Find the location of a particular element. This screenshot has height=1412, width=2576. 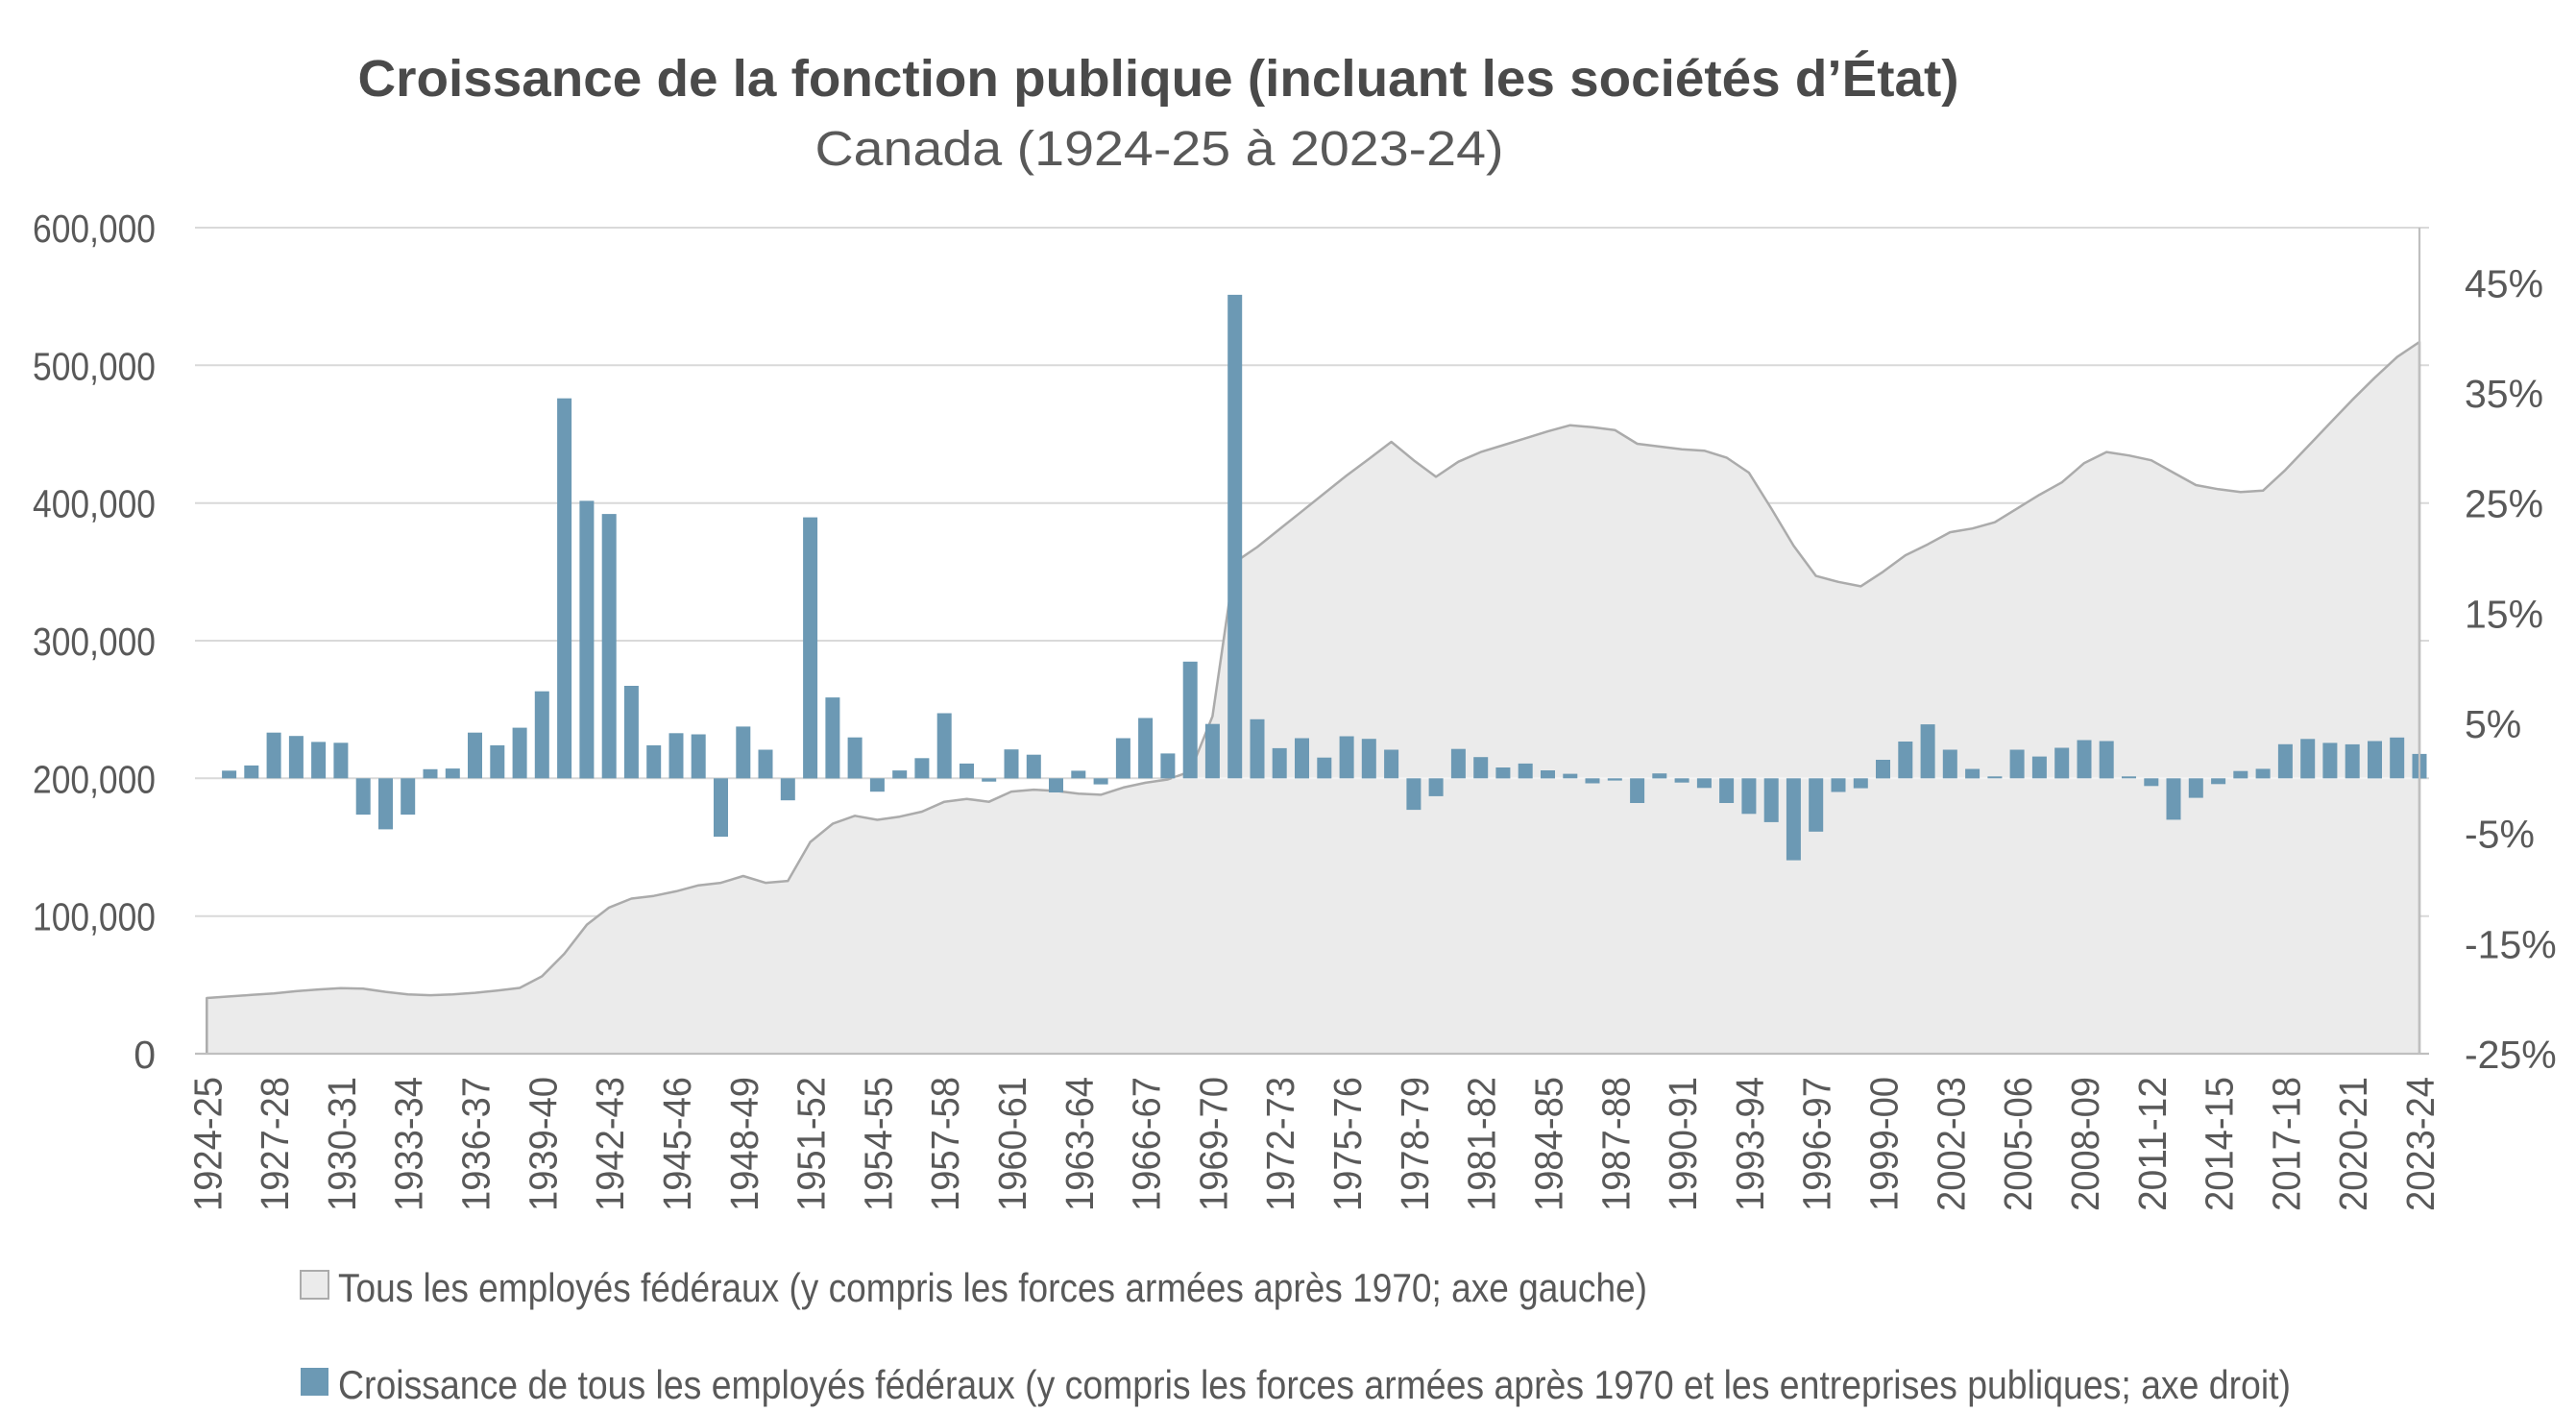

svg-text: 1942-43 is located at coordinates (610, 1144).